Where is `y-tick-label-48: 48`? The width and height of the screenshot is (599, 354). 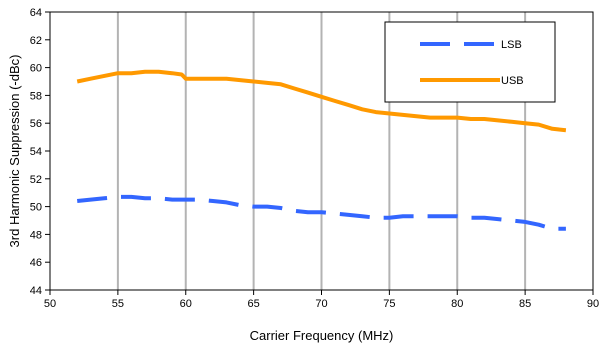
y-tick-label-48: 48 is located at coordinates (36, 235).